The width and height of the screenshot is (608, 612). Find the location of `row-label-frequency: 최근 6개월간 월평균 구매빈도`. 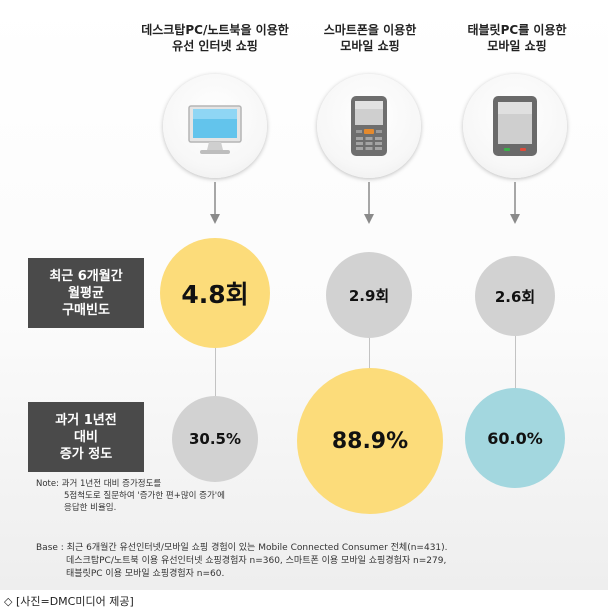

row-label-frequency: 최근 6개월간 월평균 구매빈도 is located at coordinates (86, 293).